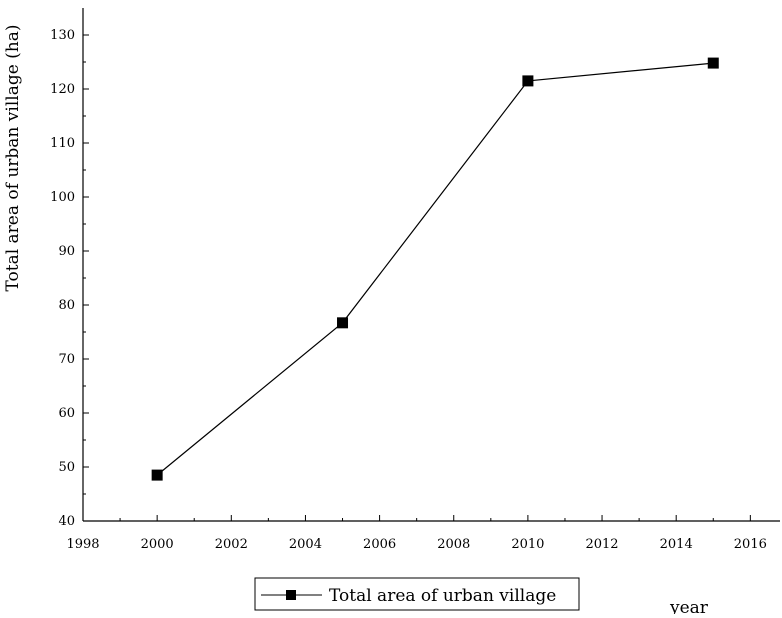  What do you see at coordinates (66, 251) in the screenshot?
I see `y-tick-label: 90` at bounding box center [66, 251].